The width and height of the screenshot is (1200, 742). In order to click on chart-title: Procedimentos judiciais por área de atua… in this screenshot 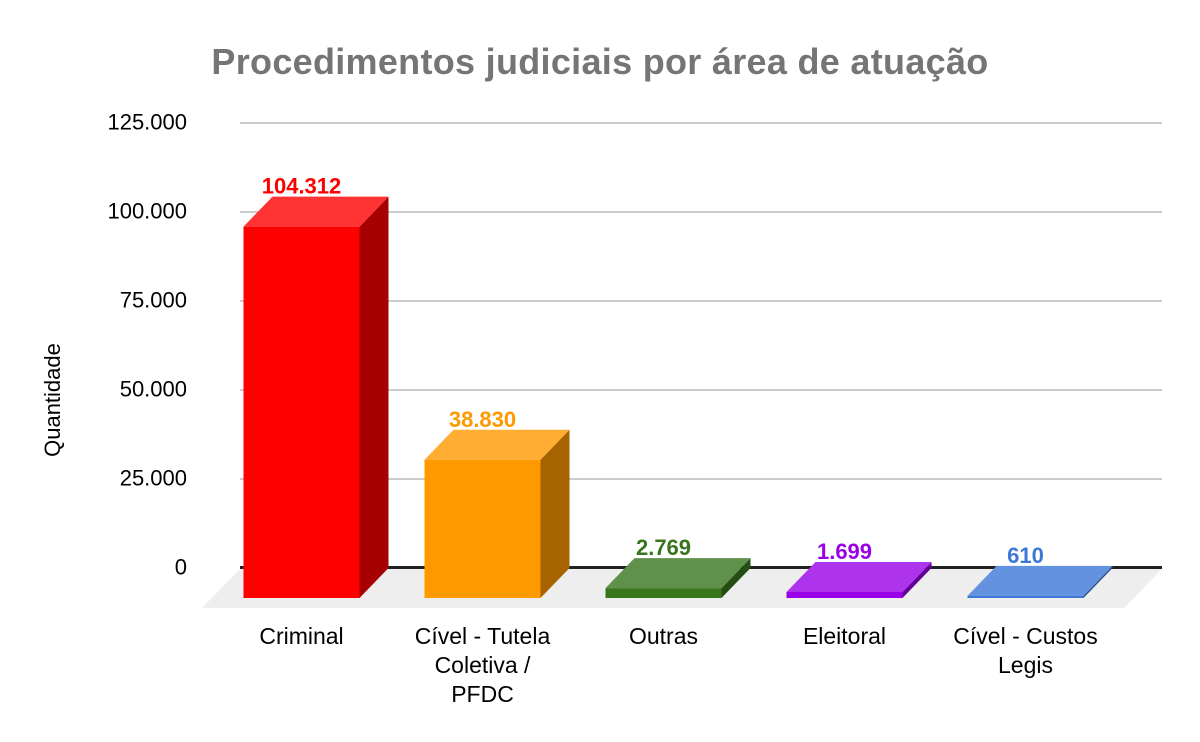, I will do `click(600, 61)`.